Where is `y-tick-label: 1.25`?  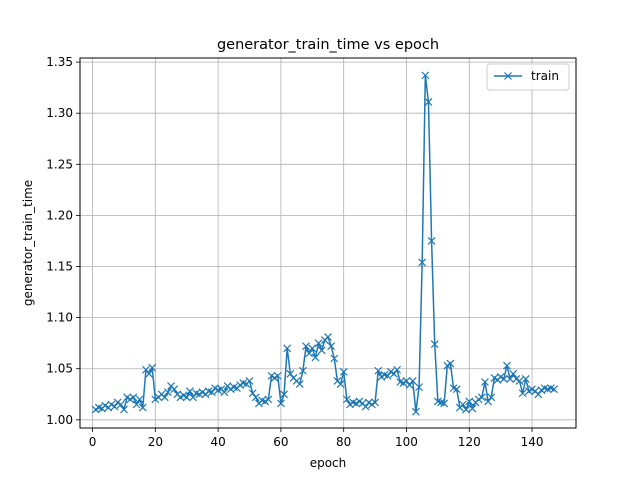
y-tick-label: 1.25 is located at coordinates (59, 164).